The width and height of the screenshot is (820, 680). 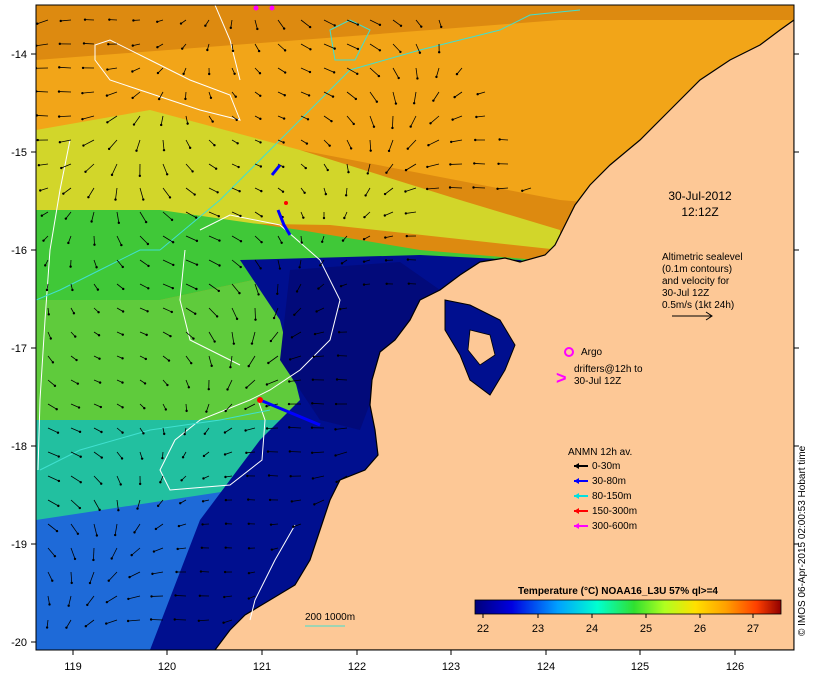 I want to click on y-tick: -19, so click(x=19, y=545).